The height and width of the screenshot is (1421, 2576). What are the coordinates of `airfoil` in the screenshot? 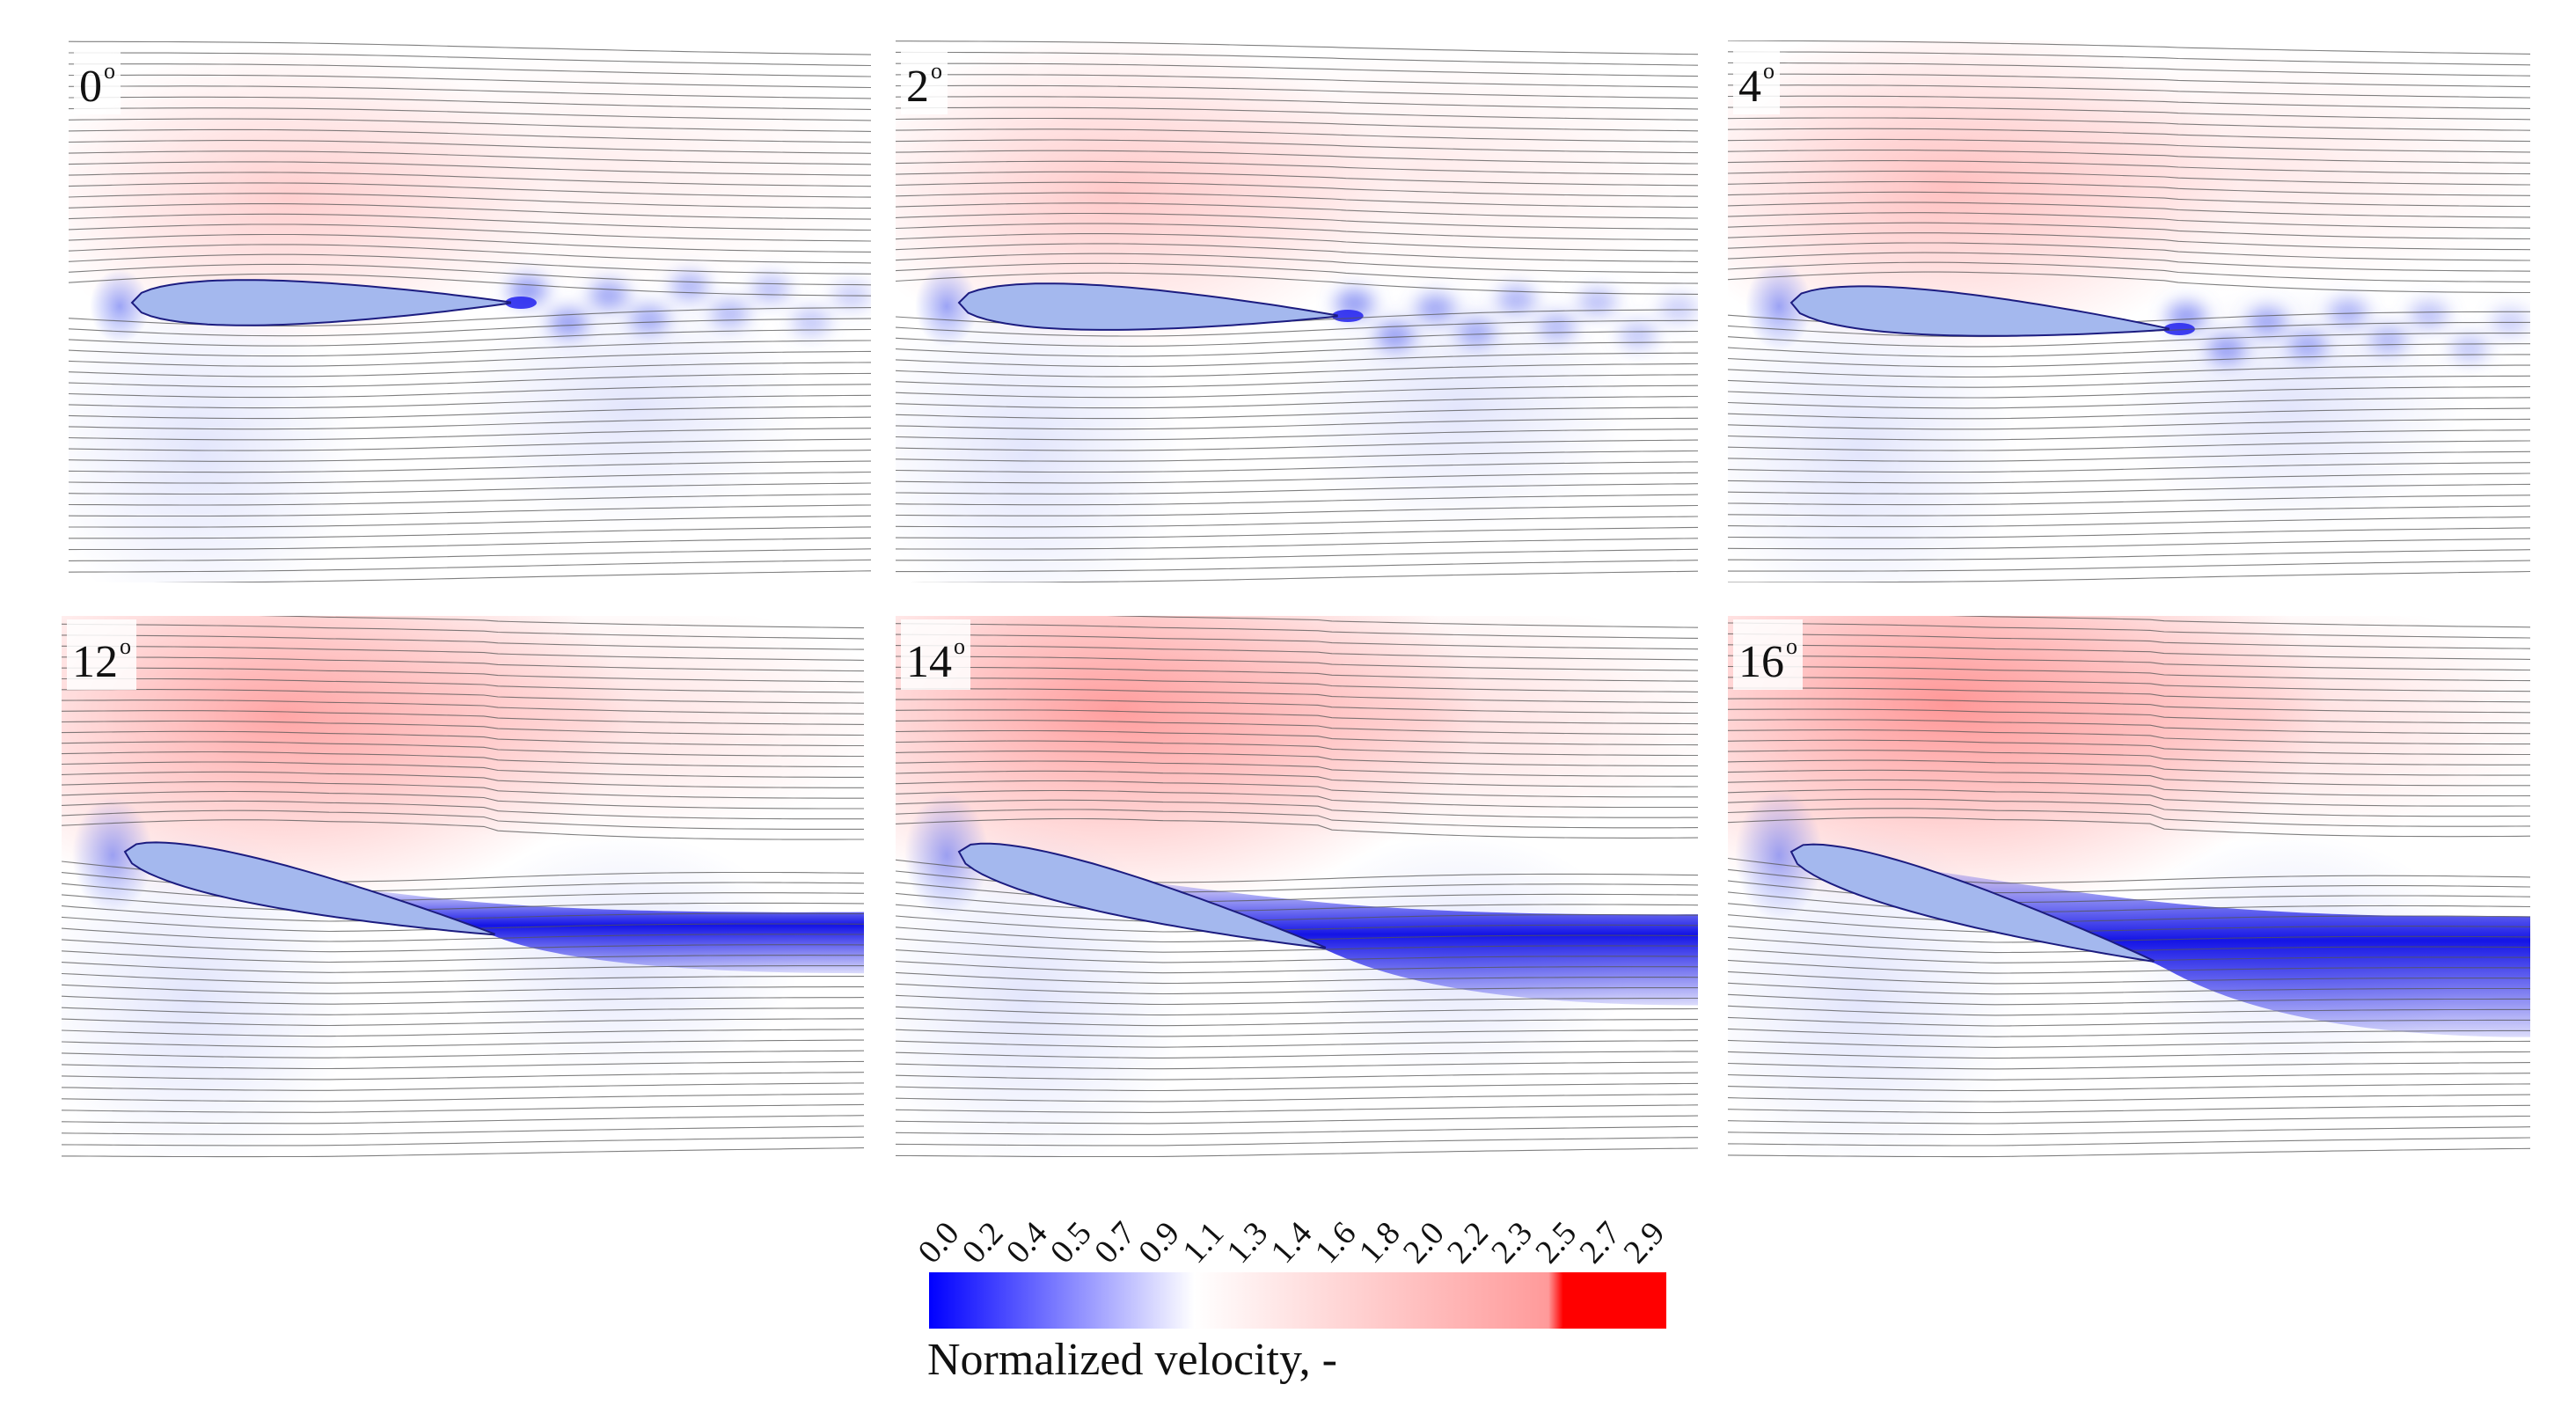 It's located at (1972, 903).